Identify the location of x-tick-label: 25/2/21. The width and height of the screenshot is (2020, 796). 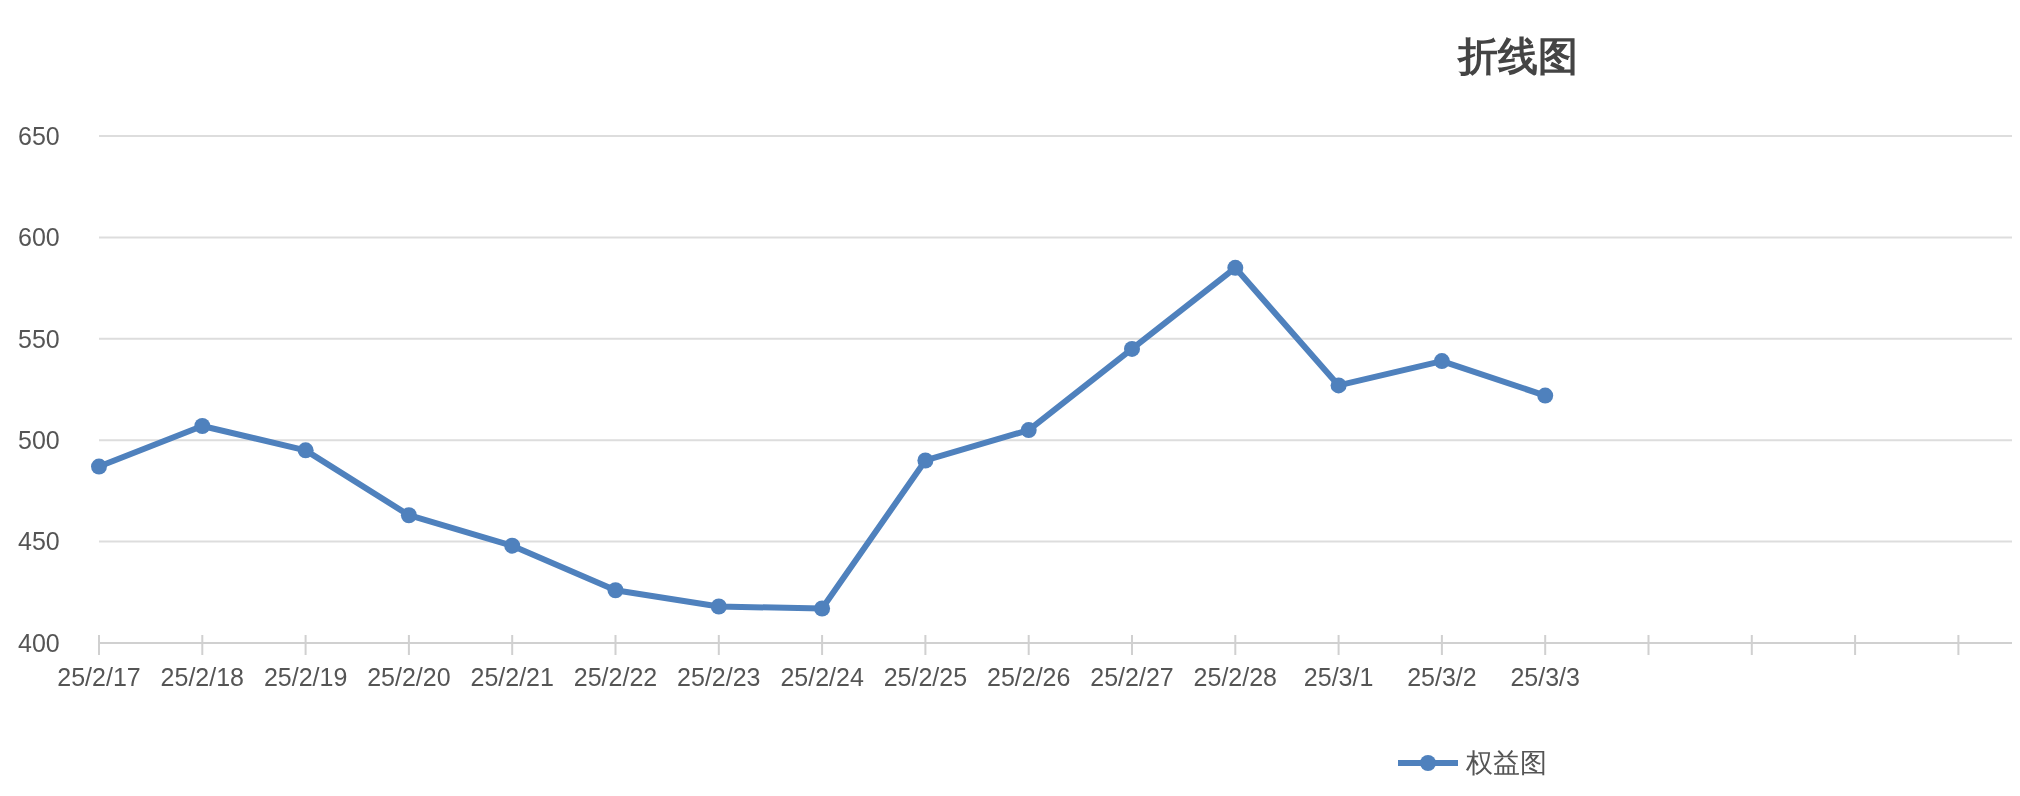
(512, 677).